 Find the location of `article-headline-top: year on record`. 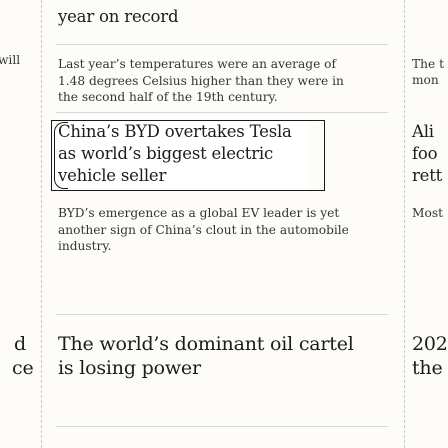

article-headline-top: year on record is located at coordinates (118, 16).